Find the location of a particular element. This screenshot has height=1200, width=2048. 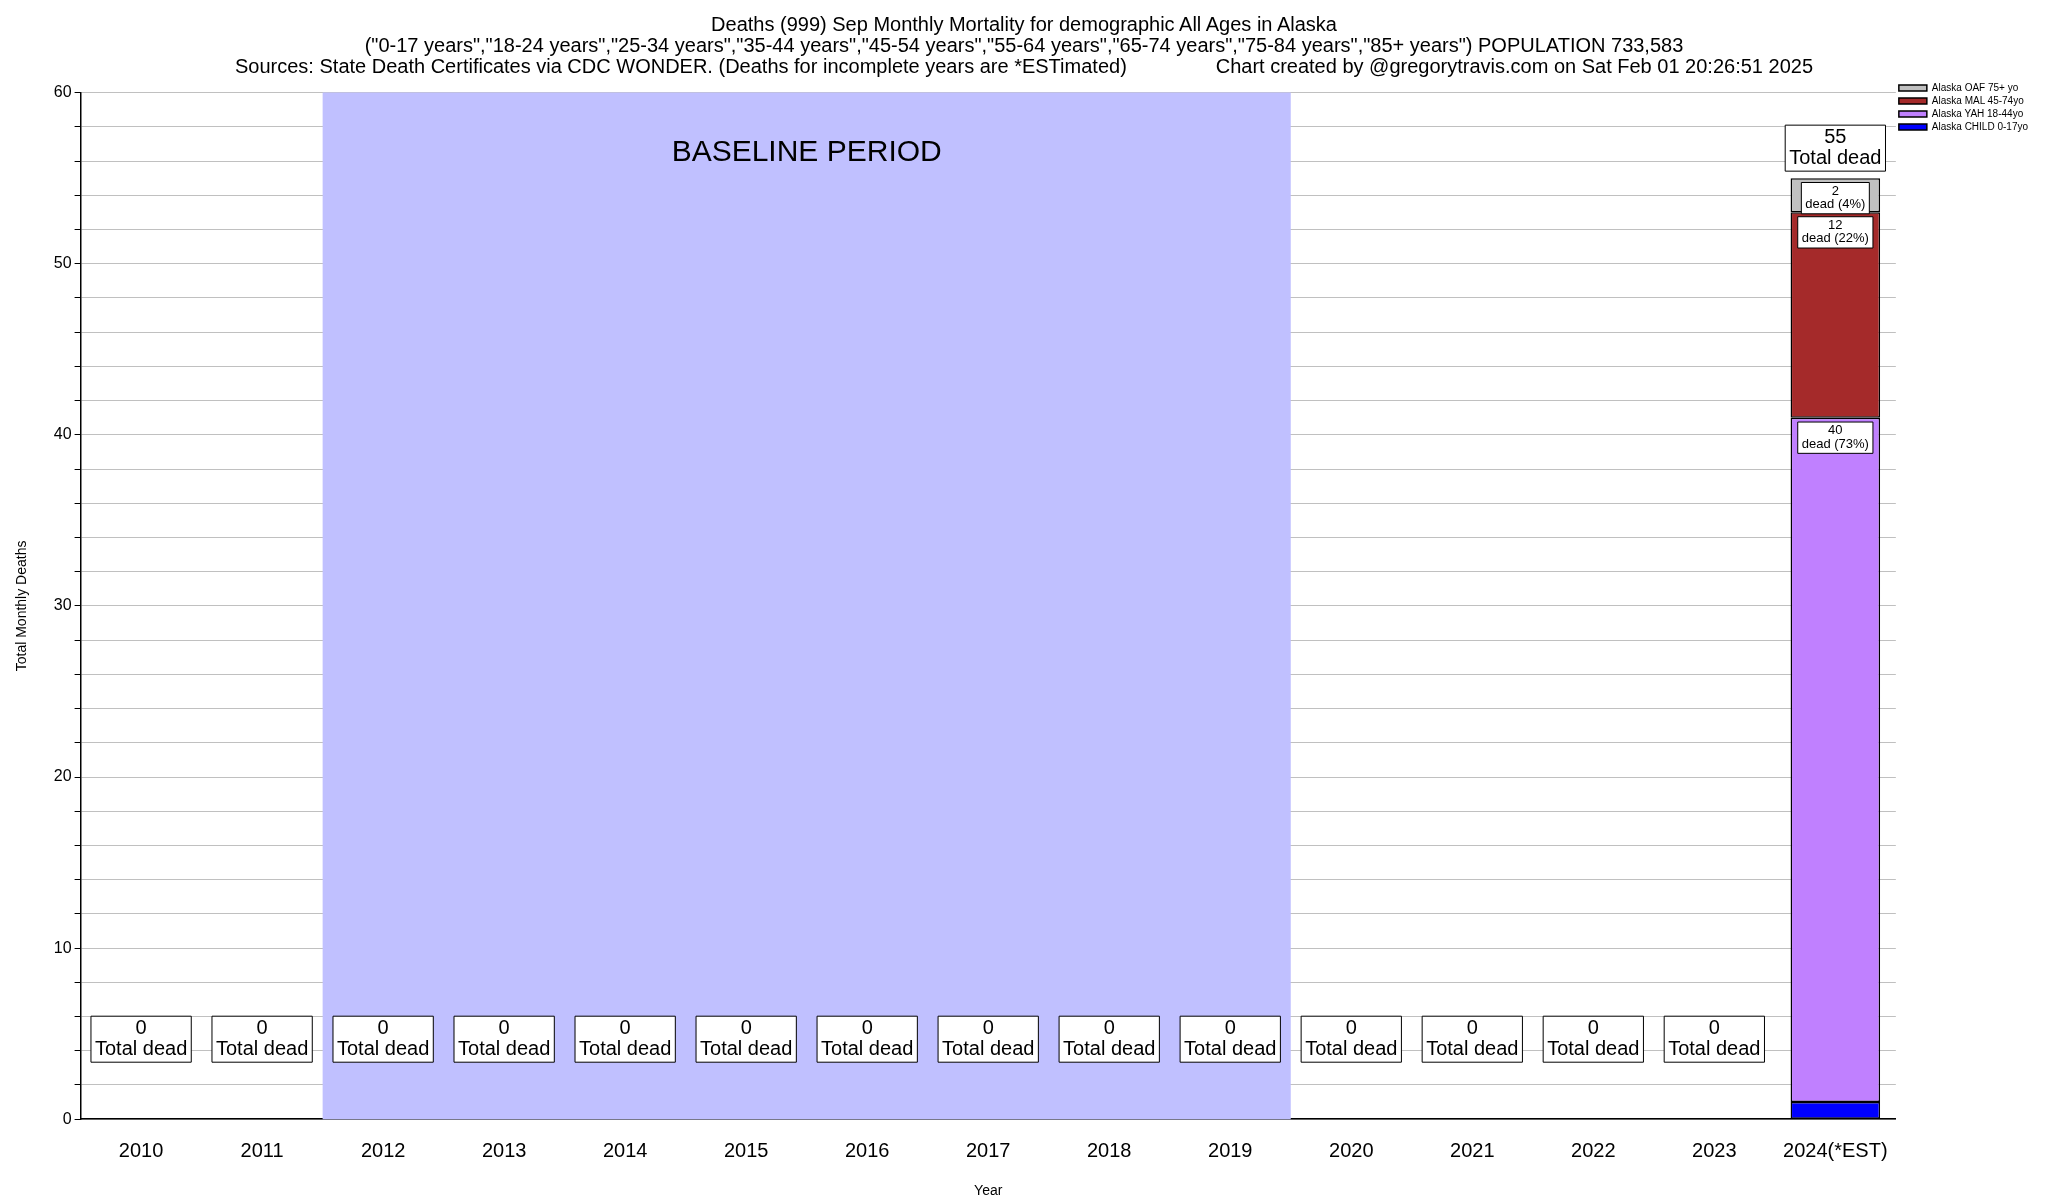

x-axis-title: Year is located at coordinates (988, 1190).